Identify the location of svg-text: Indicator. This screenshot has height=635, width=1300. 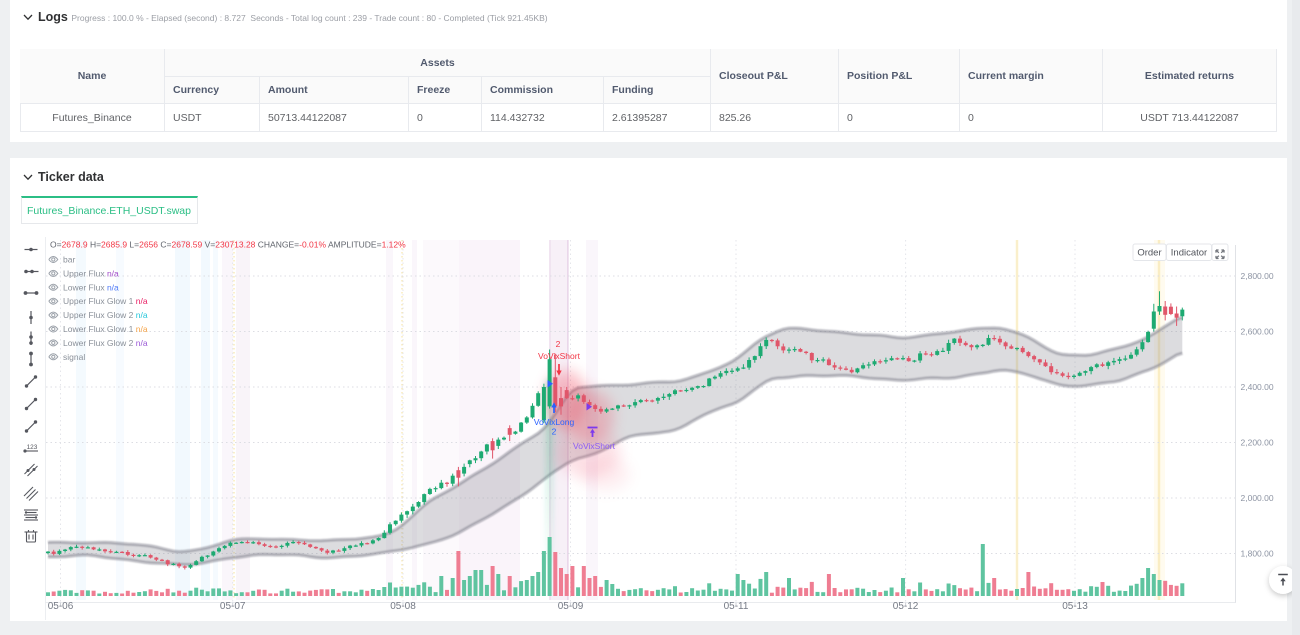
(1189, 253).